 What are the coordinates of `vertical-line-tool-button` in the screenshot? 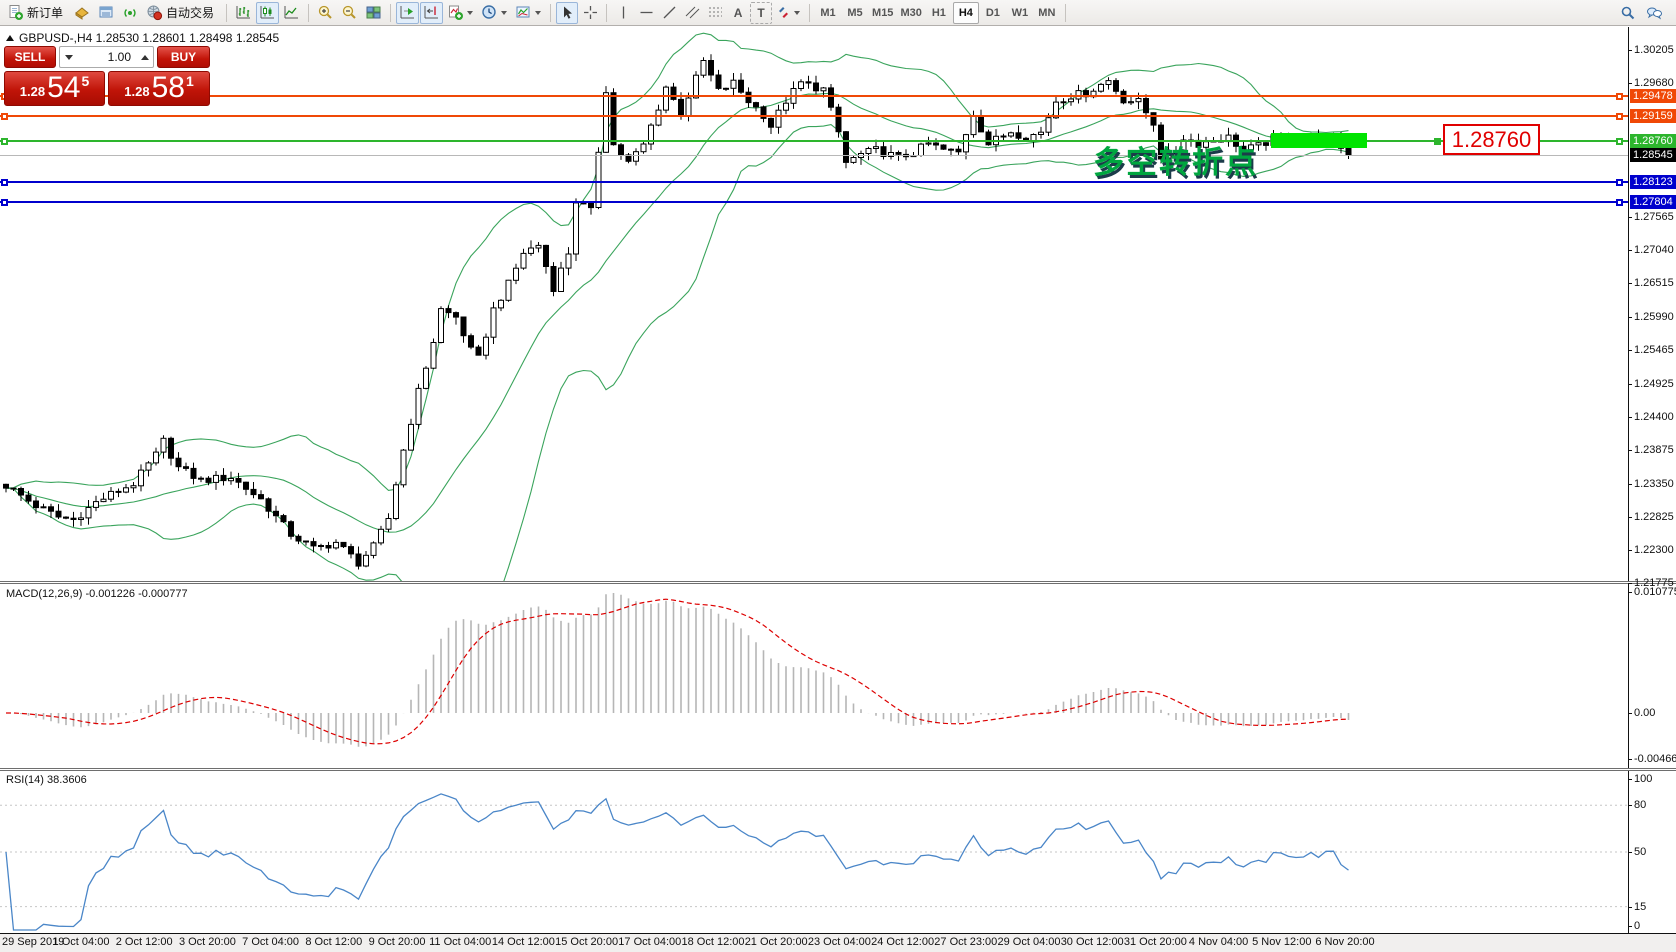 It's located at (623, 13).